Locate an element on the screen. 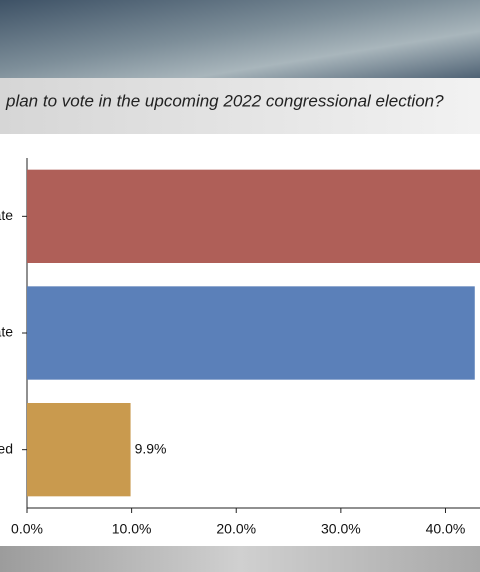  x-tick-label: 40.0% is located at coordinates (446, 529).